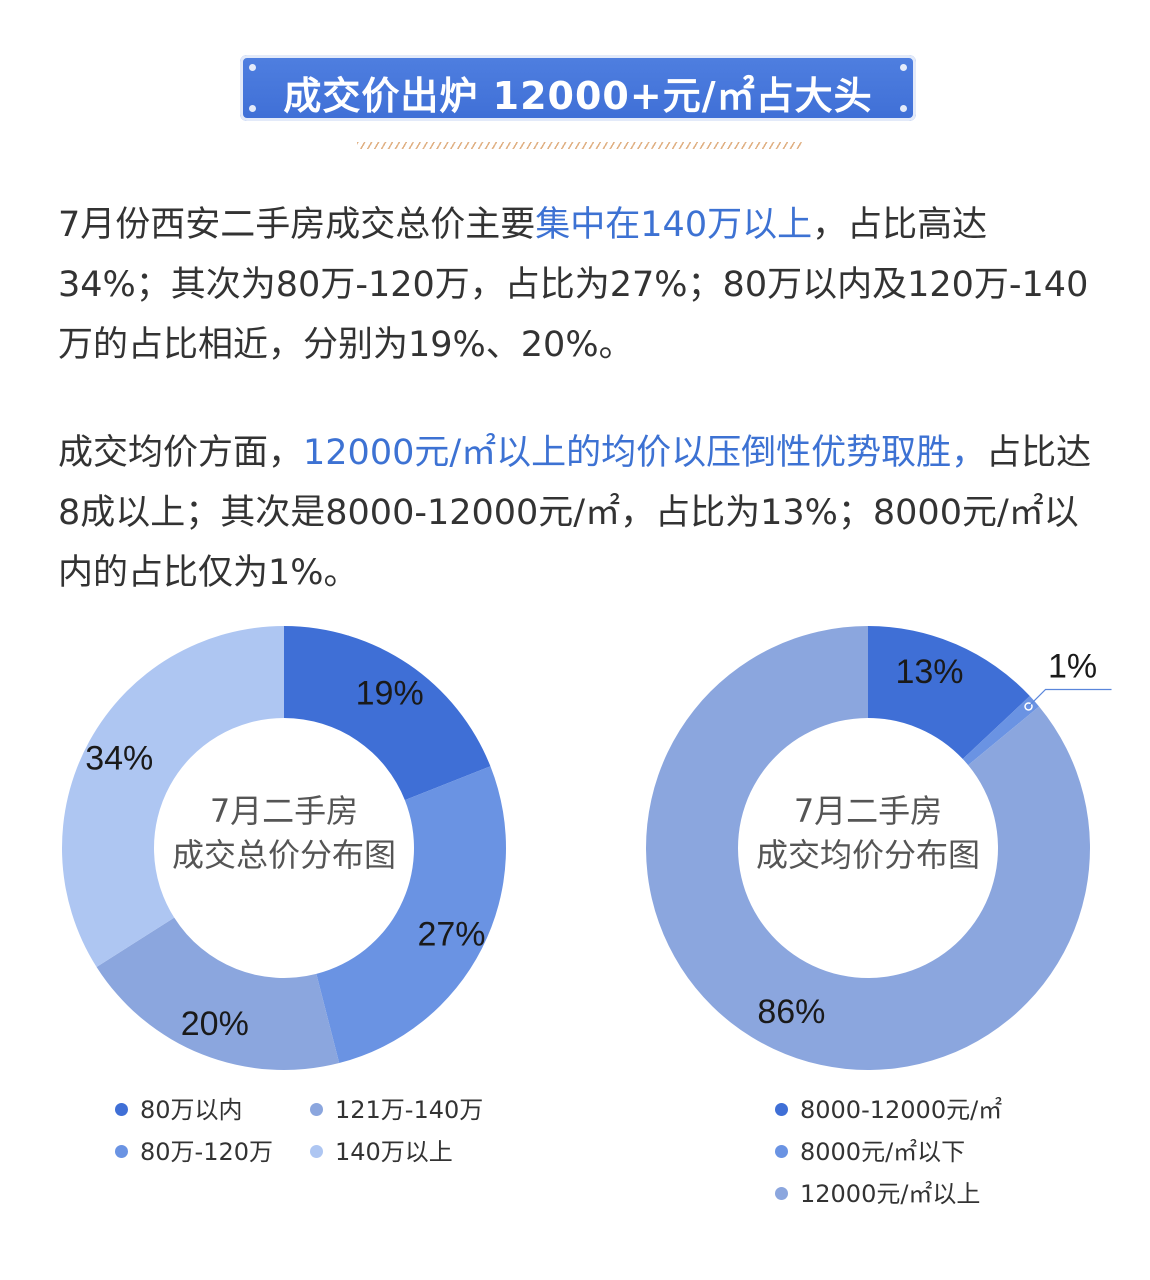 Image resolution: width=1150 pixels, height=1280 pixels. Describe the element at coordinates (297, 225) in the screenshot. I see `paragraph-text: 7月份西安二手房成交总价主要` at that location.